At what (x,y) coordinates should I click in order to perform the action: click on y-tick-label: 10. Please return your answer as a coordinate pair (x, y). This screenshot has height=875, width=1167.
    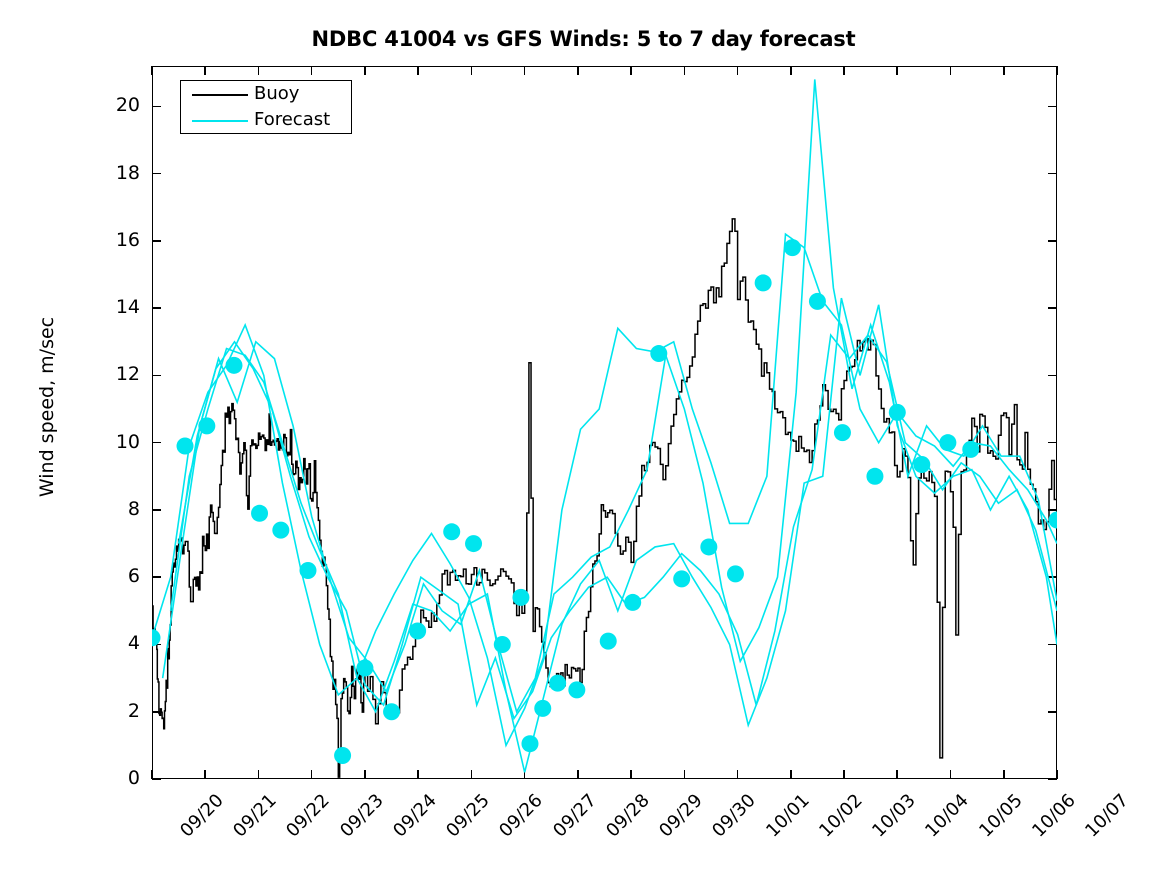
    Looking at the image, I should click on (127, 441).